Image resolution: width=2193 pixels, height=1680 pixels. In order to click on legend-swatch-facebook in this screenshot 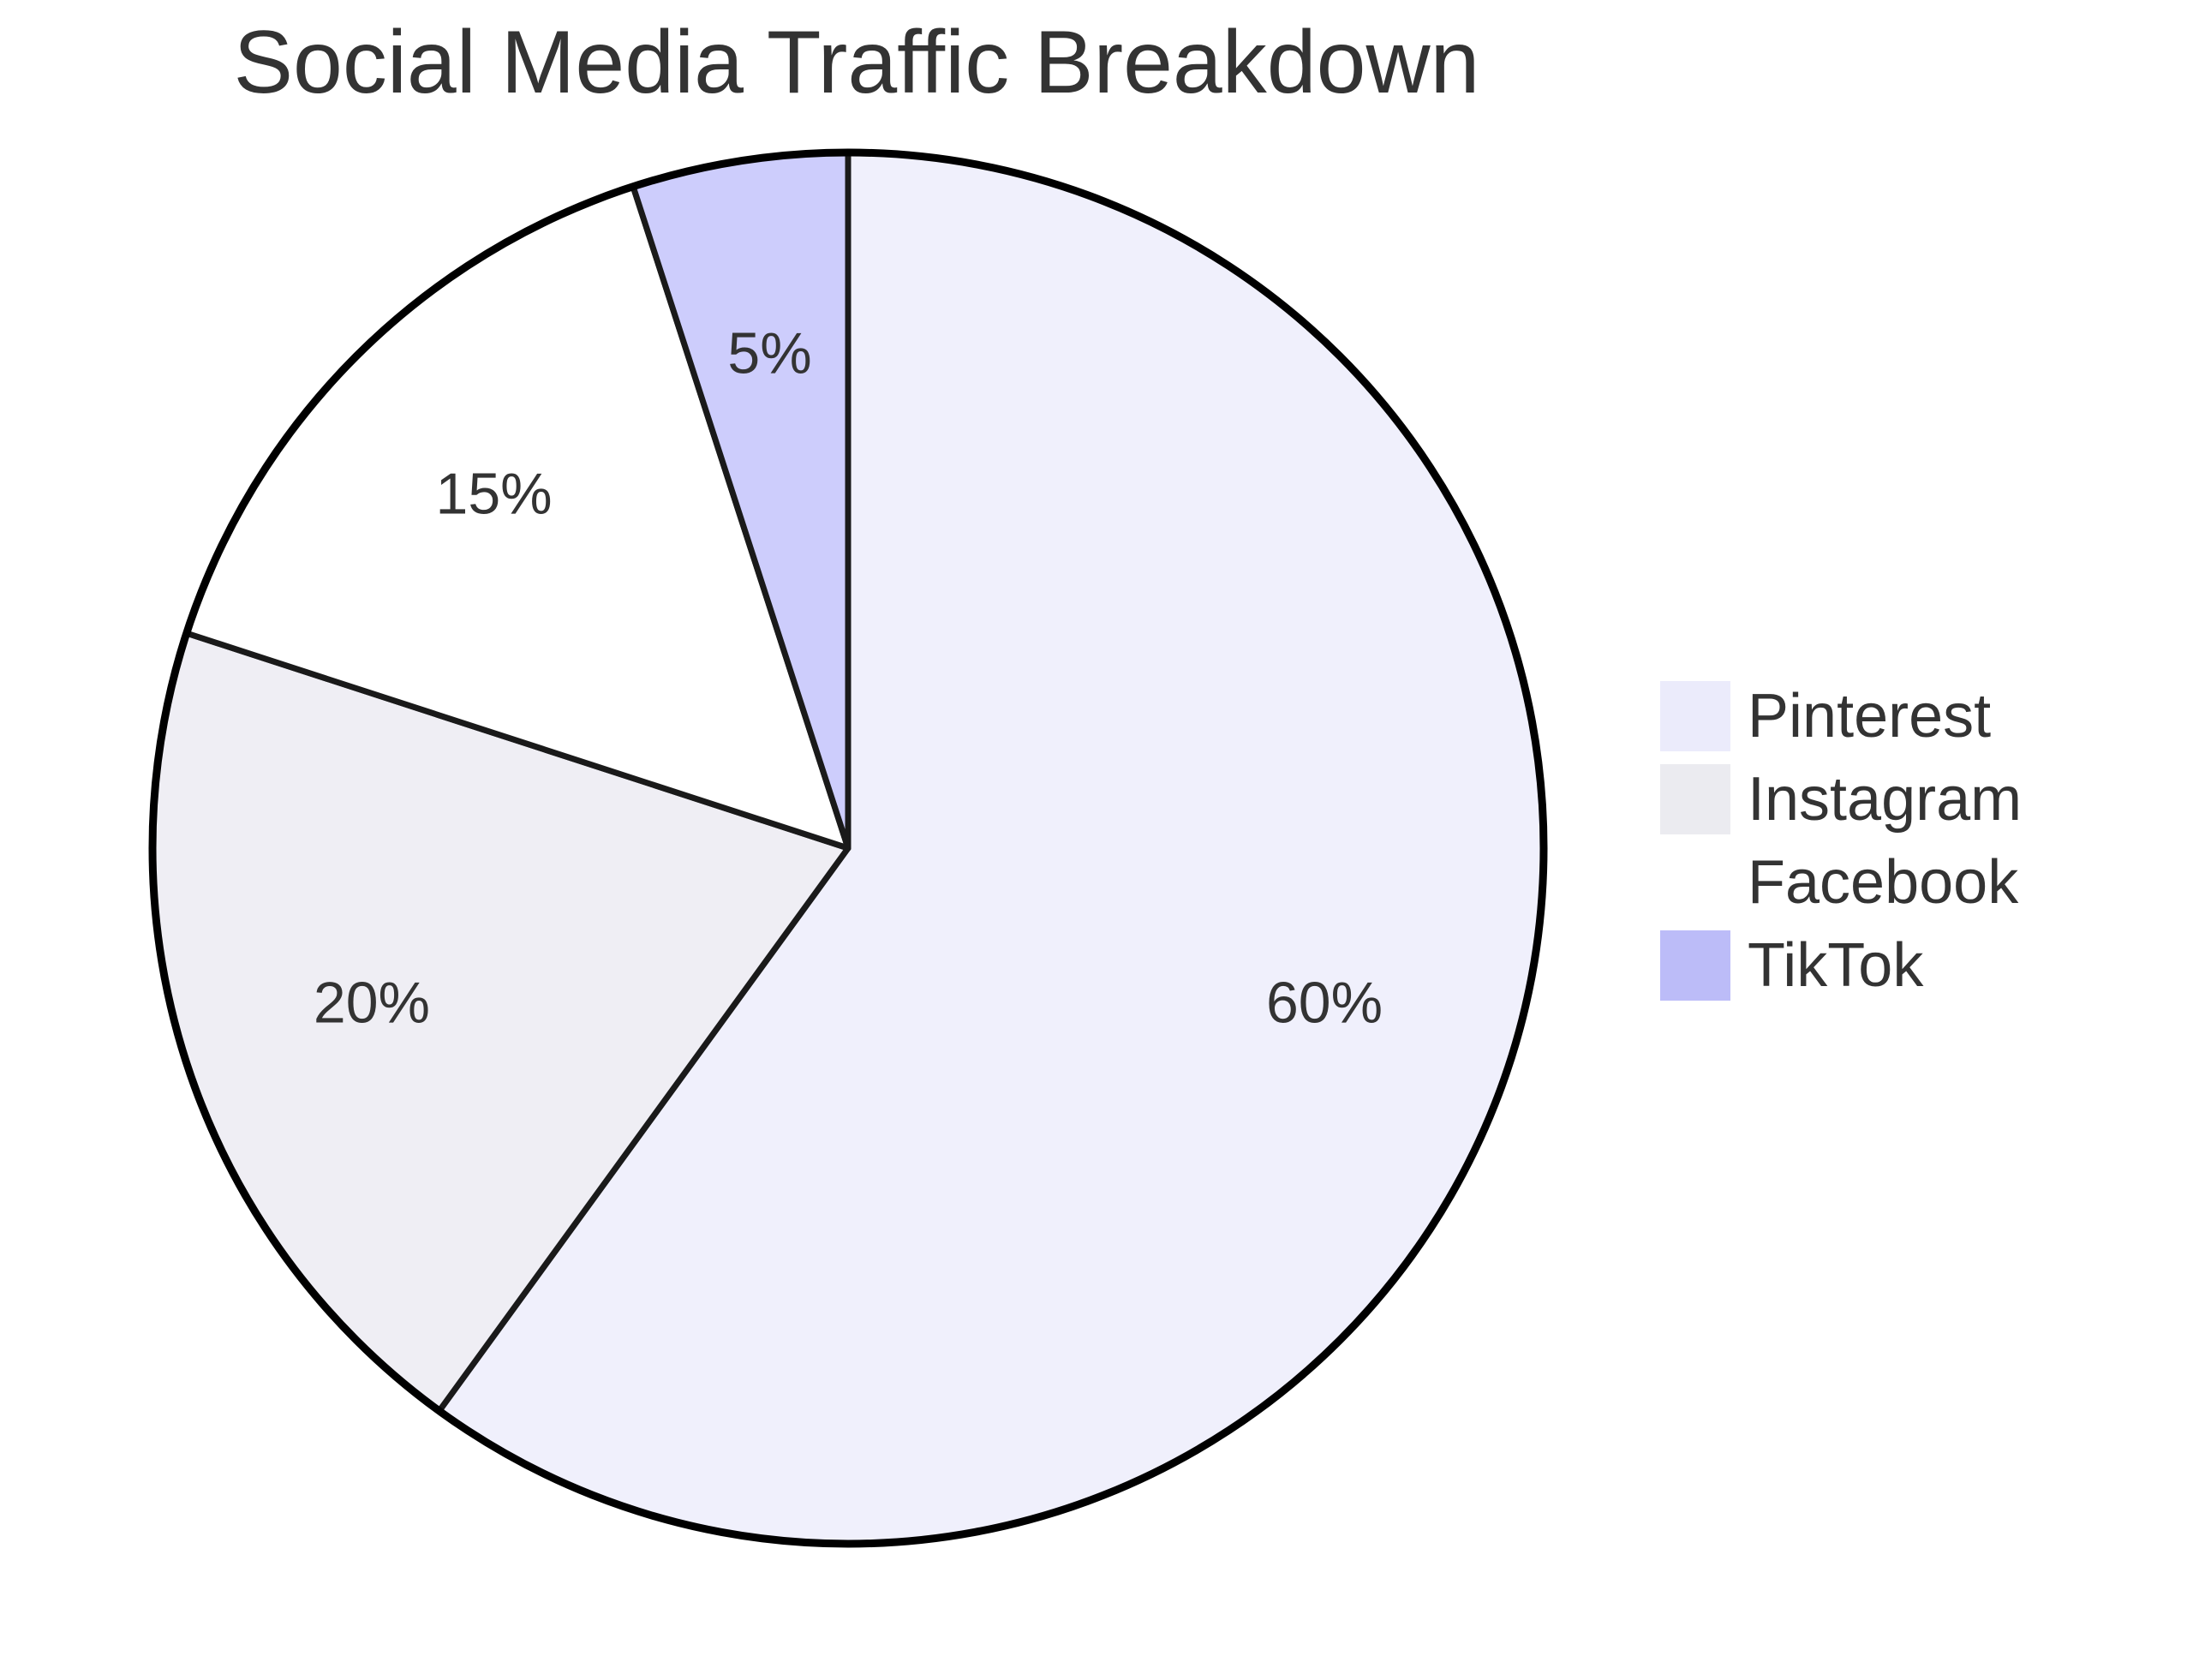, I will do `click(1695, 882)`.